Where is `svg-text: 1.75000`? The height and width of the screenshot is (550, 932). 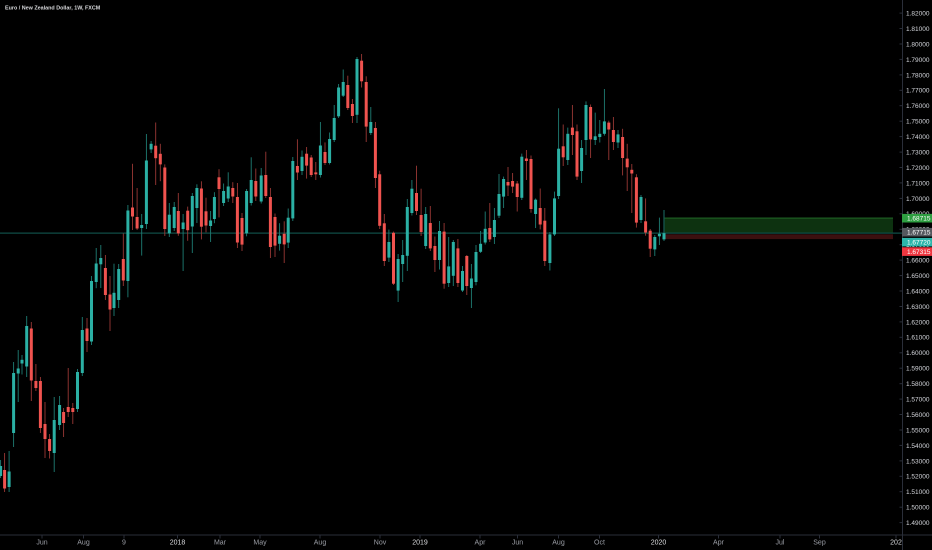
svg-text: 1.75000 is located at coordinates (918, 122).